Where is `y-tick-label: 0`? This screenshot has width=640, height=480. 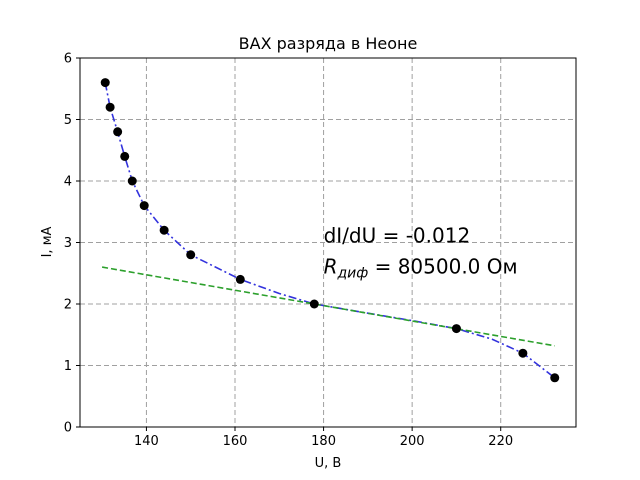
y-tick-label: 0 is located at coordinates (68, 428).